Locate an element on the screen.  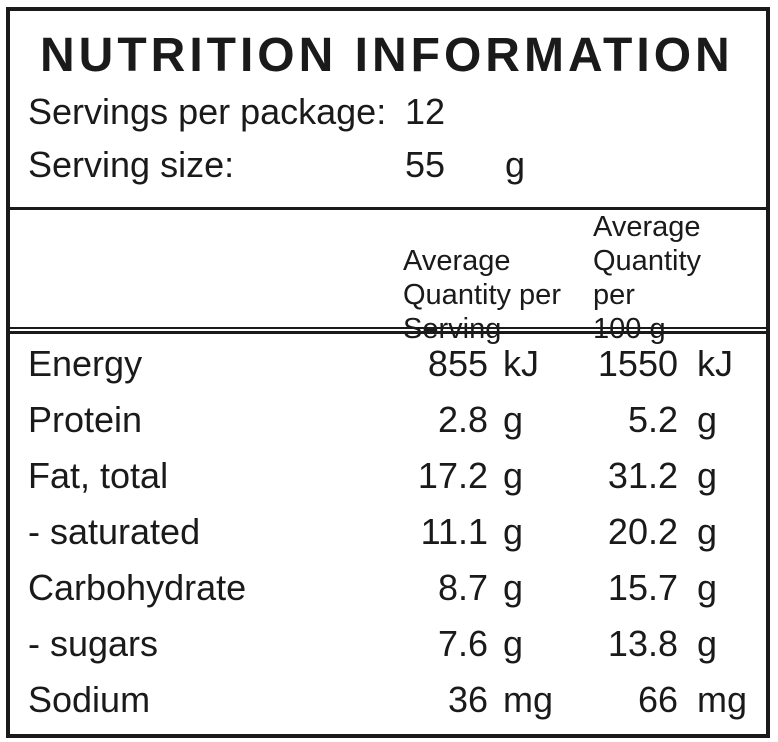
nutrient-name: - saturated is located at coordinates (114, 531).